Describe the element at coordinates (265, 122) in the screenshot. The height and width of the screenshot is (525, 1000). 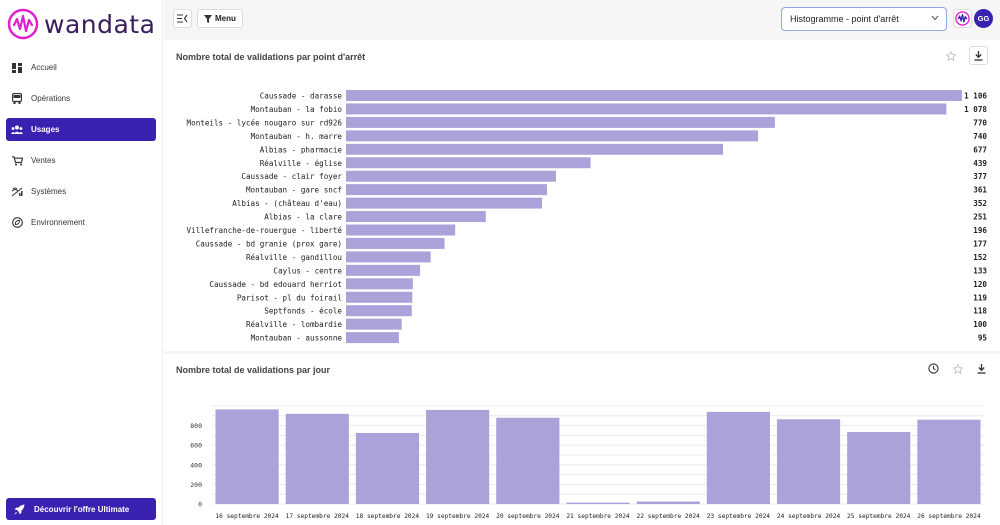
I see `y-tick-label: Monteils - lycée nougaro sur rd926` at that location.